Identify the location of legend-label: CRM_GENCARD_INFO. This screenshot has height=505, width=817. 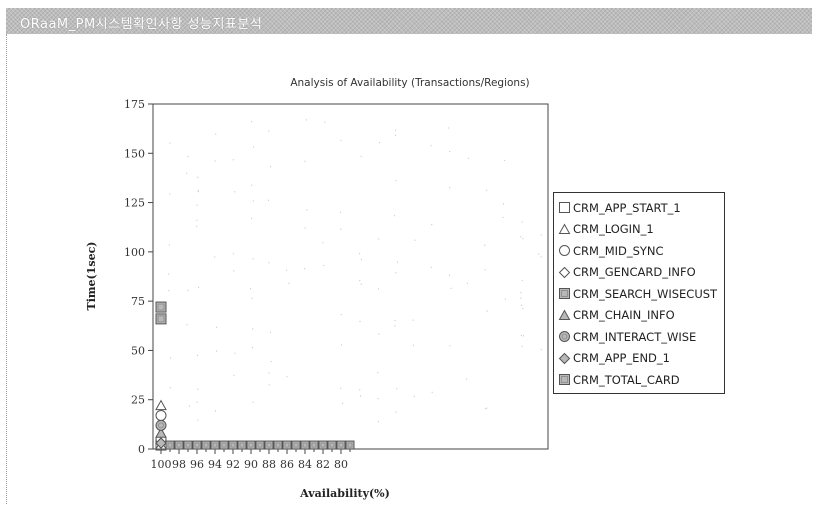
(634, 272).